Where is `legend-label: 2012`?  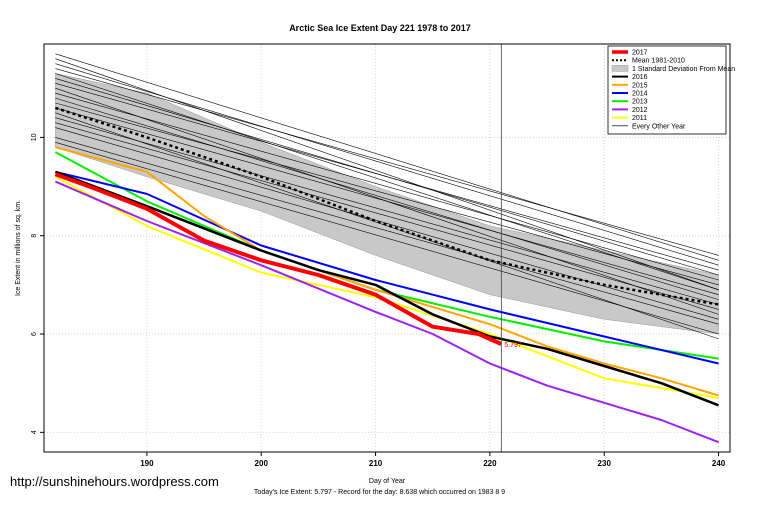 legend-label: 2012 is located at coordinates (640, 110).